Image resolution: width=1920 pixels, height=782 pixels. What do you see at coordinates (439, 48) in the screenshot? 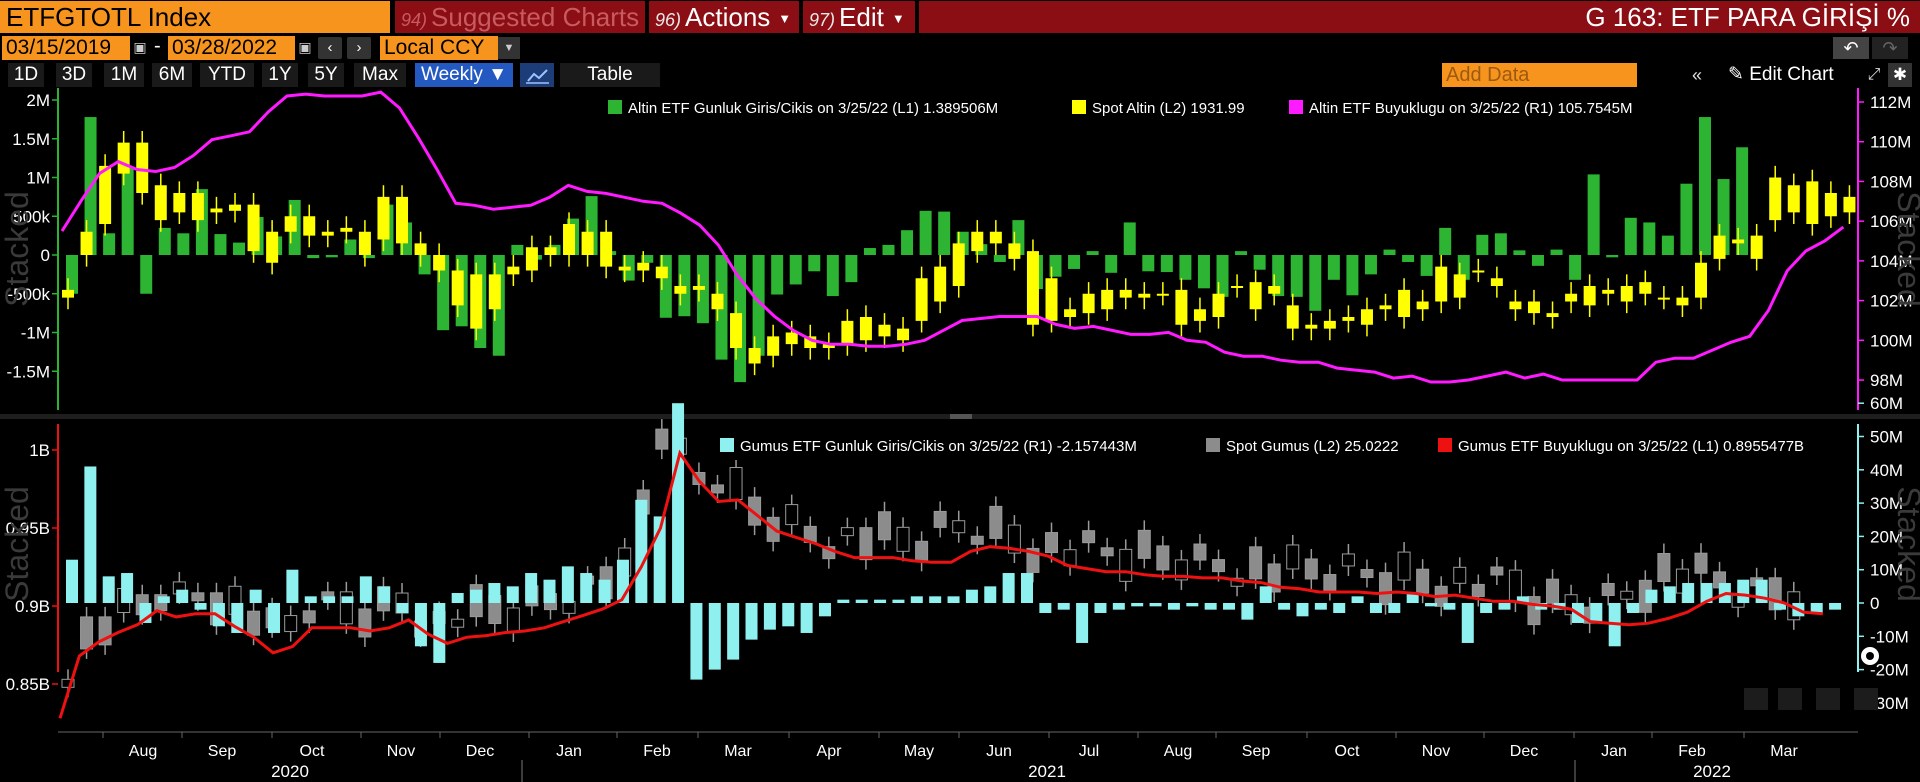
I see `currency-select: Local CCY` at bounding box center [439, 48].